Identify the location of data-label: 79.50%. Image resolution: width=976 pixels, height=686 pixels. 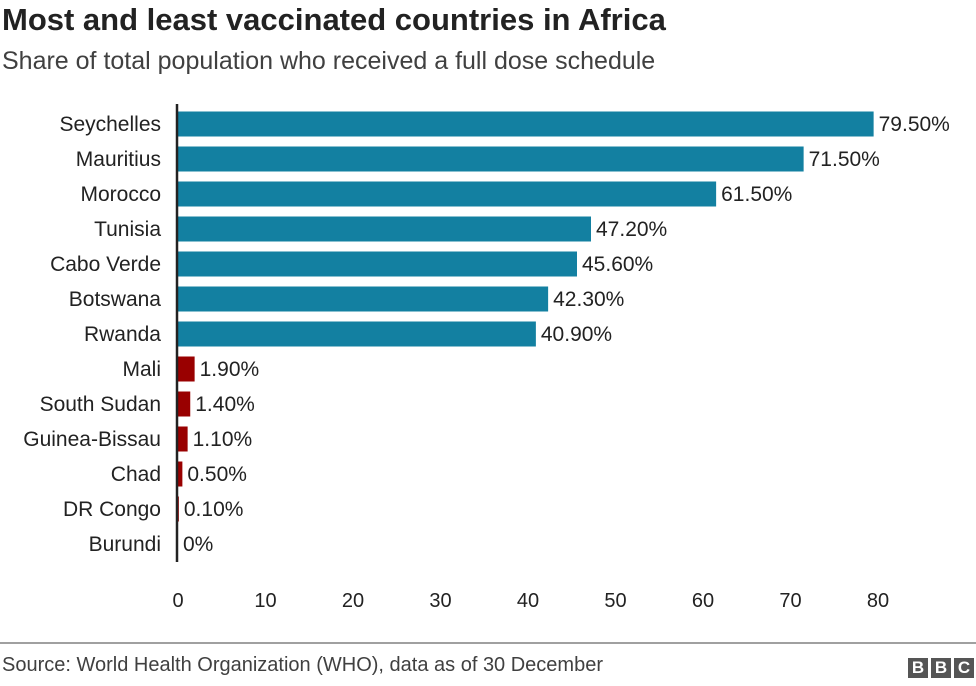
(914, 124).